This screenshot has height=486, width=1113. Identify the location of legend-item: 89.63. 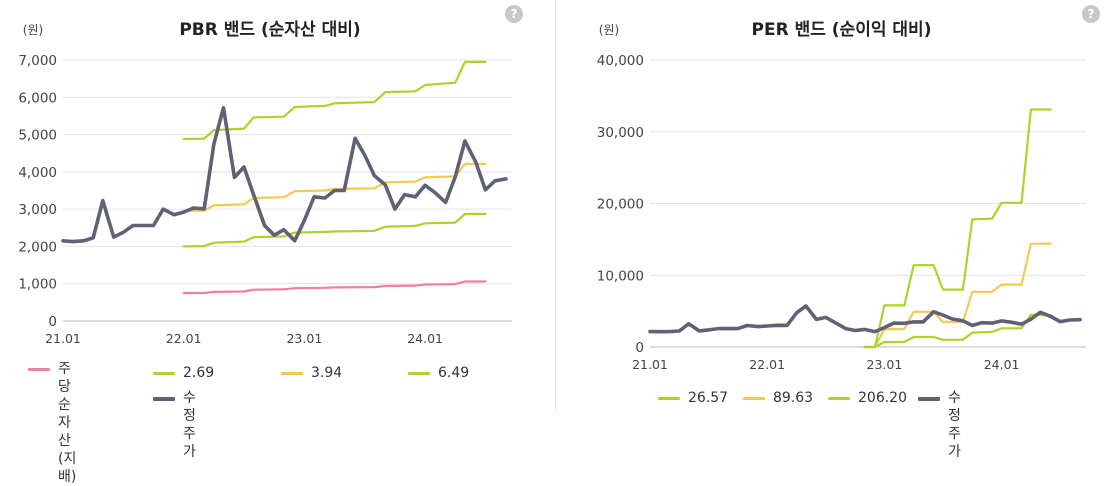
(778, 398).